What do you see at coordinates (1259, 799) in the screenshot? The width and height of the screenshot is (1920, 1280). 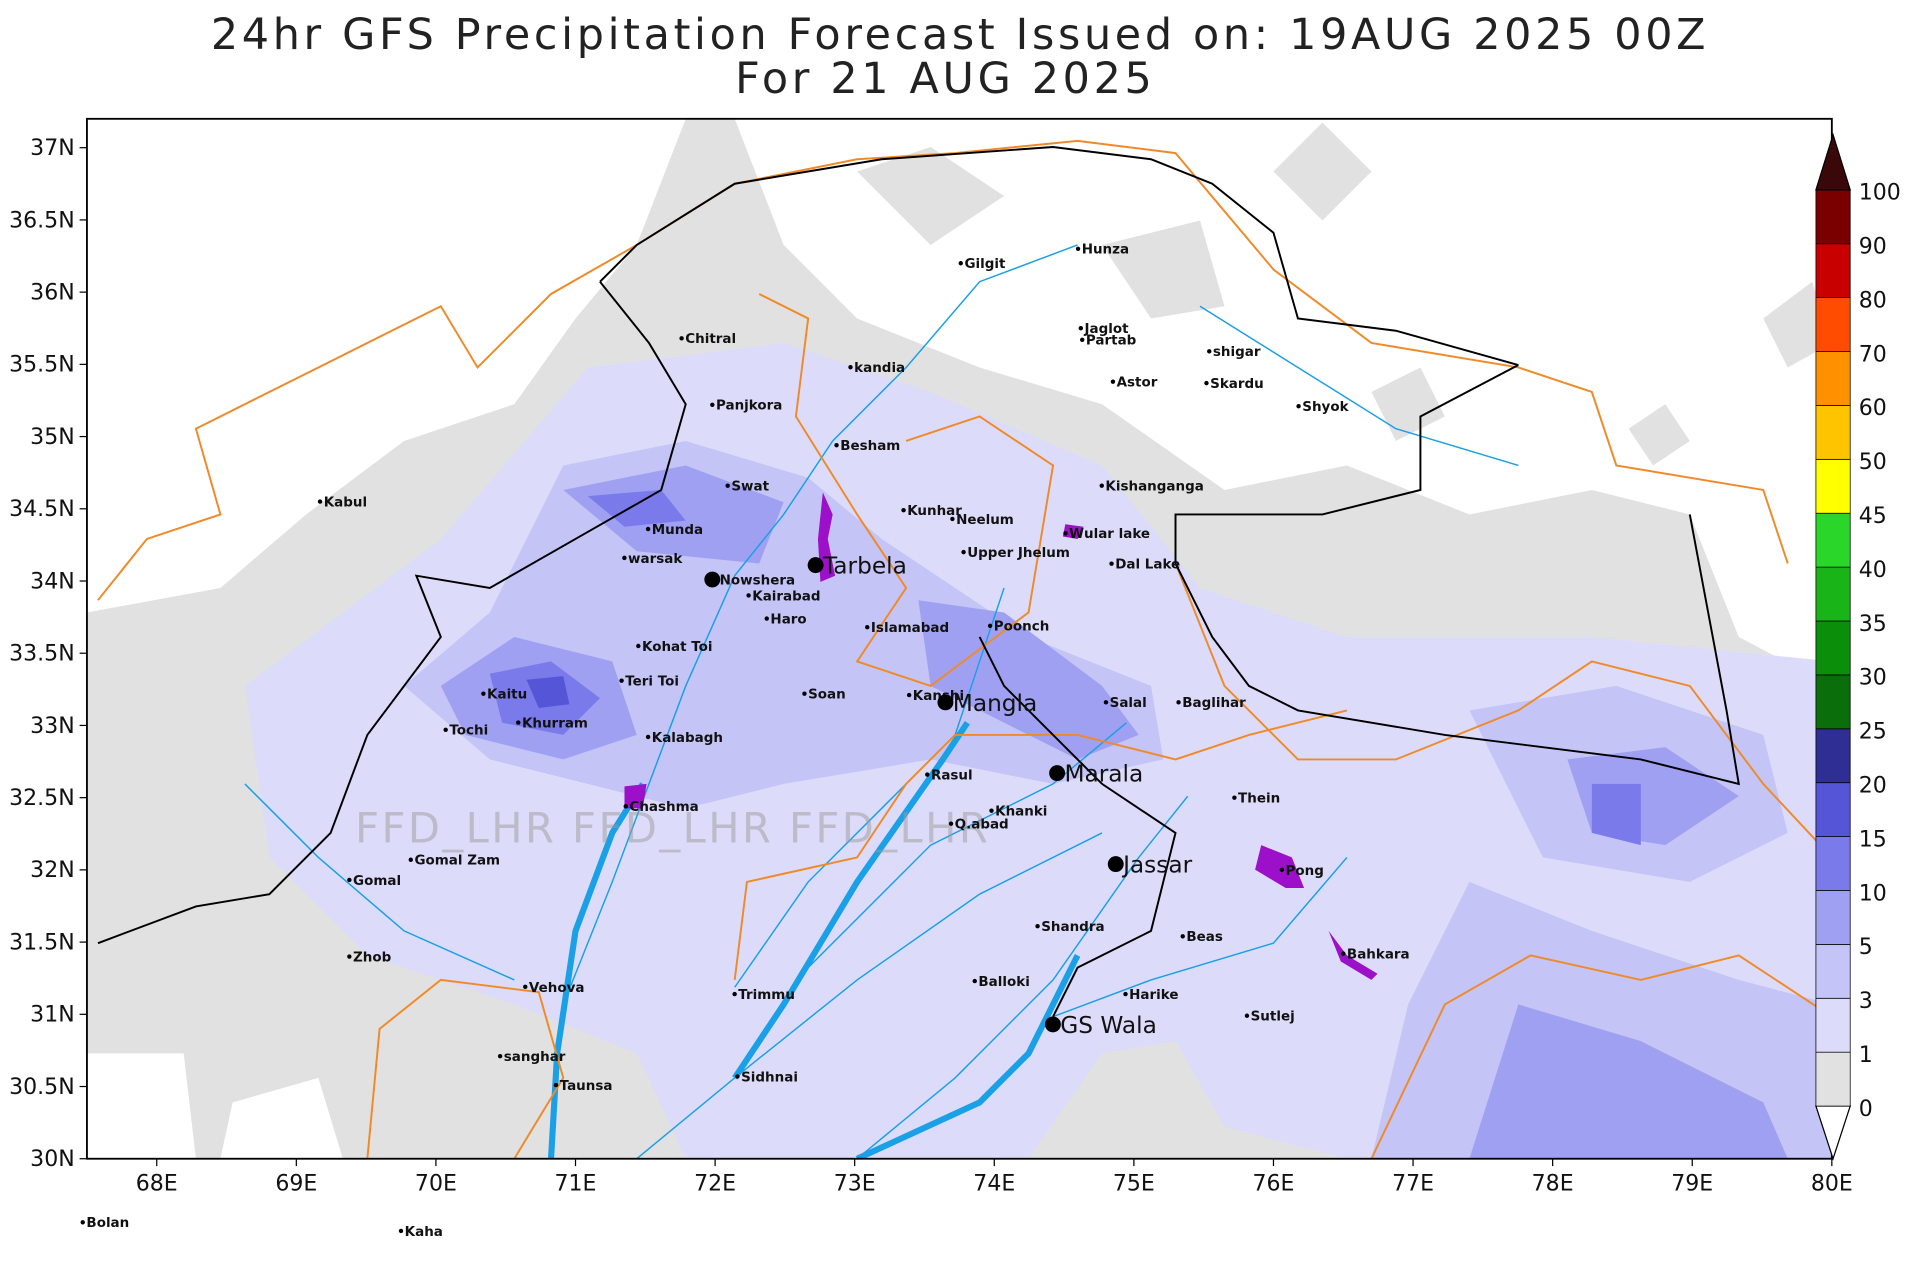 I see `city-label: Thein` at bounding box center [1259, 799].